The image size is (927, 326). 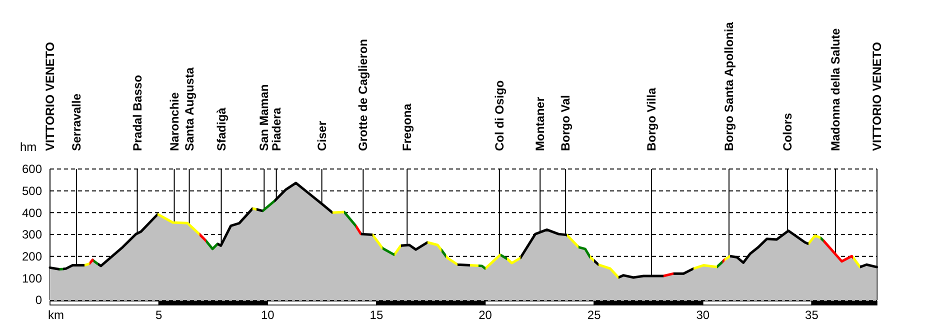 I want to click on ref-line-label: Colors, so click(x=787, y=131).